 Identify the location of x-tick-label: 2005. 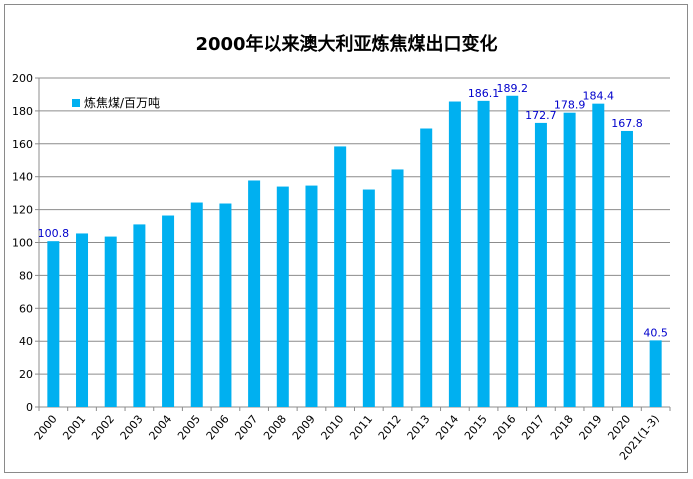
(189, 428).